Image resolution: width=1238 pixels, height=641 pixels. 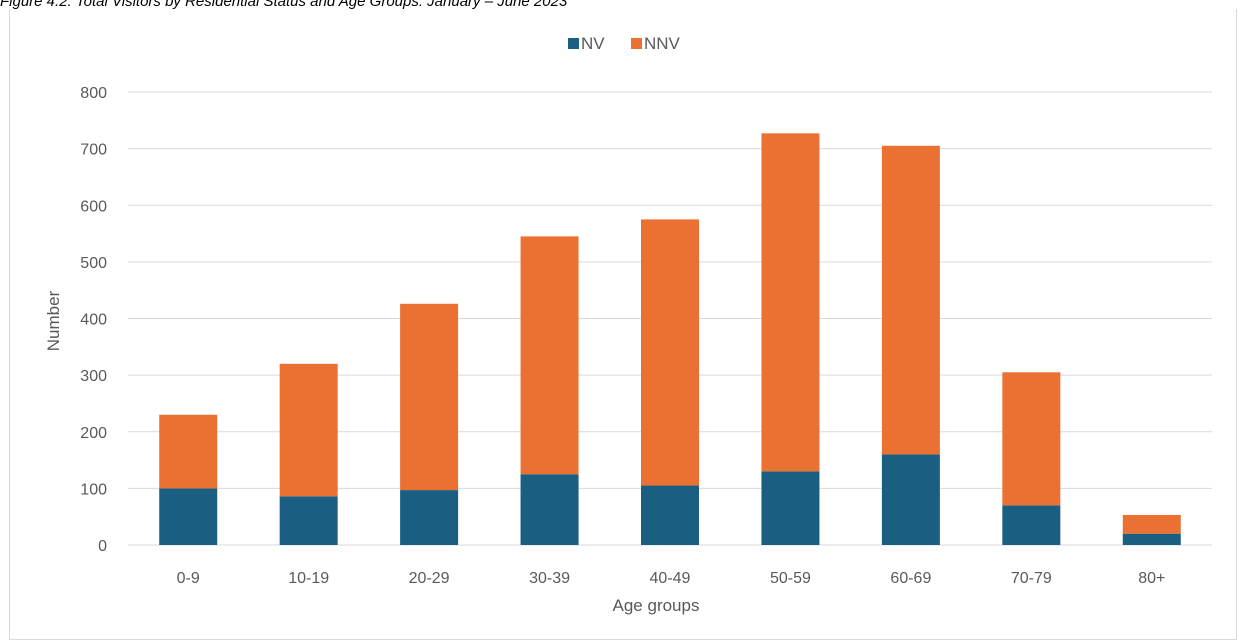 What do you see at coordinates (1151, 578) in the screenshot?
I see `x-tick-label: 80+` at bounding box center [1151, 578].